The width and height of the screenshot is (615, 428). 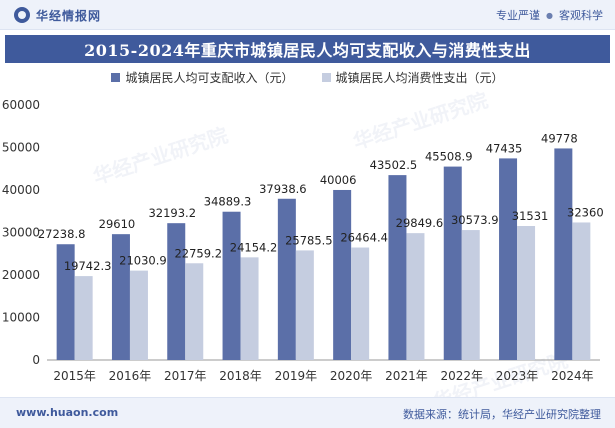 What do you see at coordinates (307, 15) in the screenshot?
I see `top-bar: 华经情报网 专业严谨 ● 客观科学` at bounding box center [307, 15].